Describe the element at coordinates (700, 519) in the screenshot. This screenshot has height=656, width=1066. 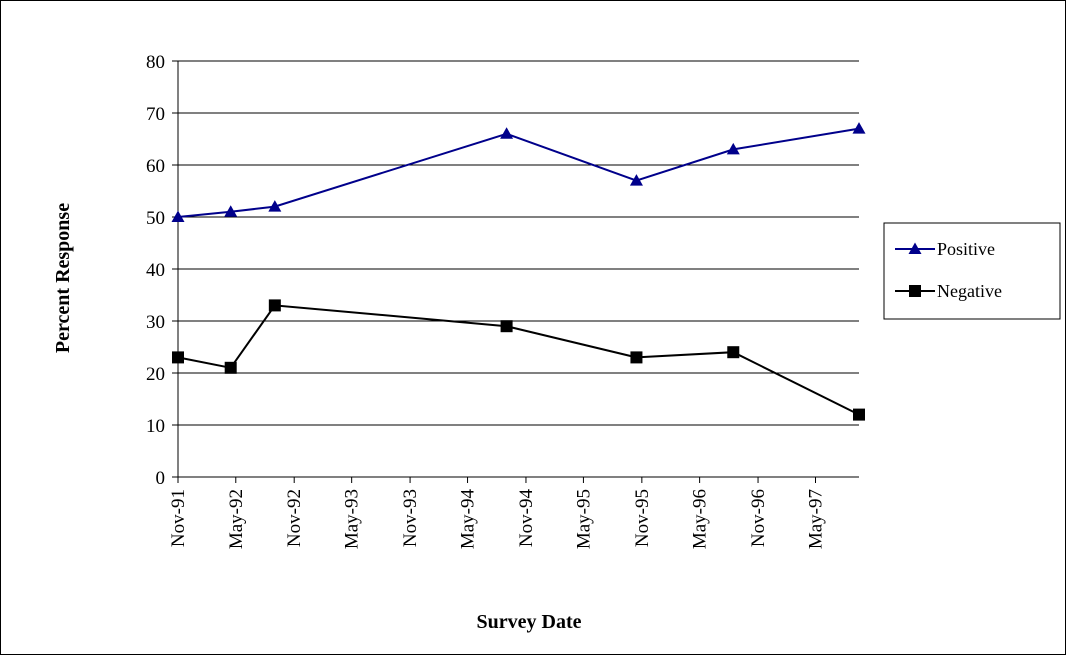
I see `x-tick-label: May-96` at that location.